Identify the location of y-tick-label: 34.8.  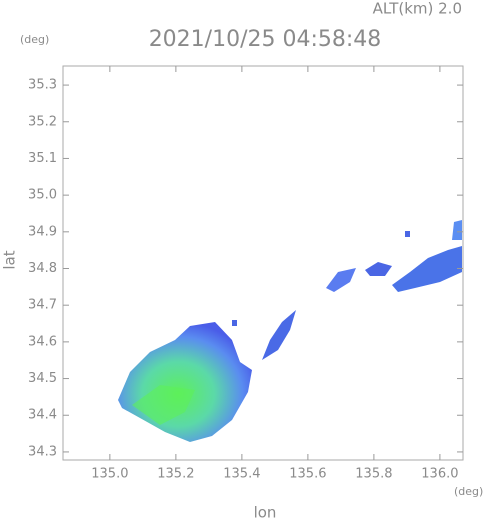
(42, 268).